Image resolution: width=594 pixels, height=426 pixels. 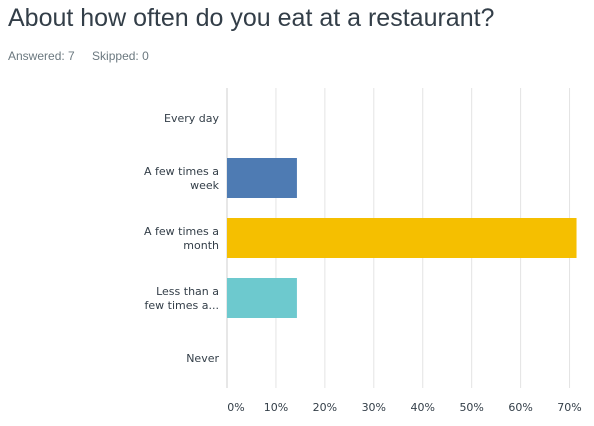 I want to click on category-label: Never, so click(x=202, y=358).